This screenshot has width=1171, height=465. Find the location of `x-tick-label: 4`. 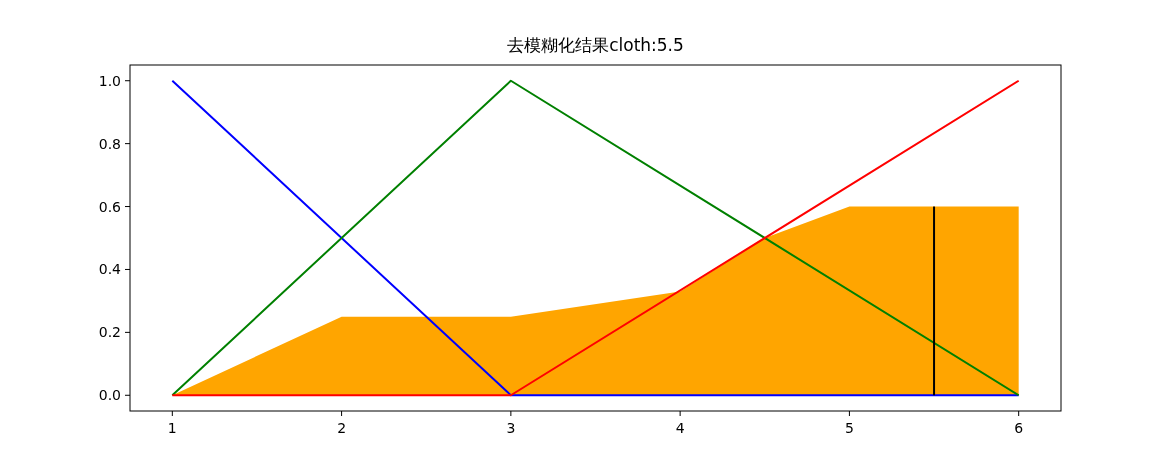

x-tick-label: 4 is located at coordinates (680, 428).